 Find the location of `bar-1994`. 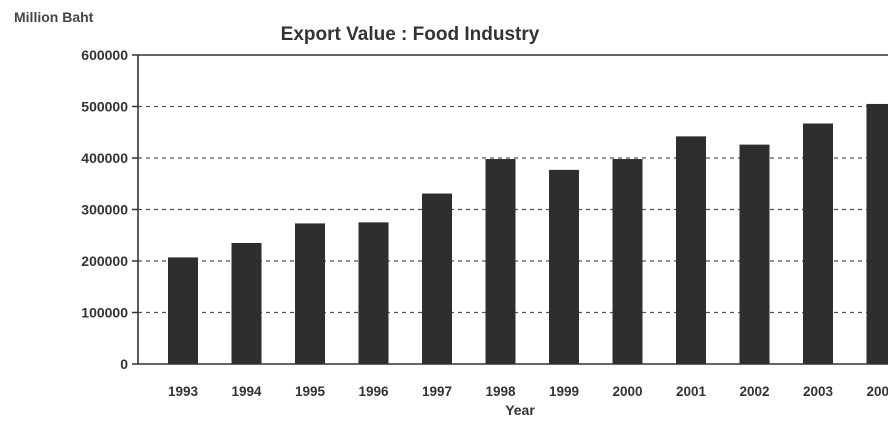

bar-1994 is located at coordinates (246, 303).